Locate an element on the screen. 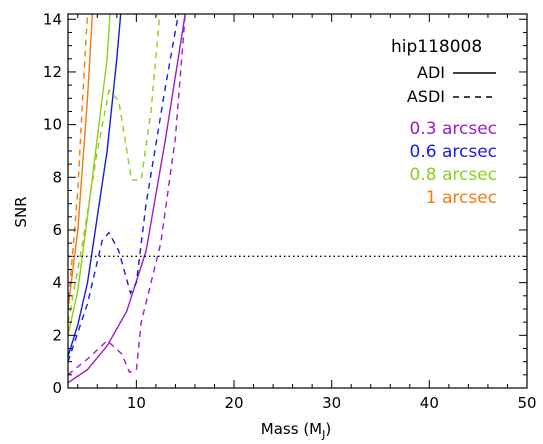 The height and width of the screenshot is (444, 543). legend-sep-1: 1 arcsec is located at coordinates (461, 198).